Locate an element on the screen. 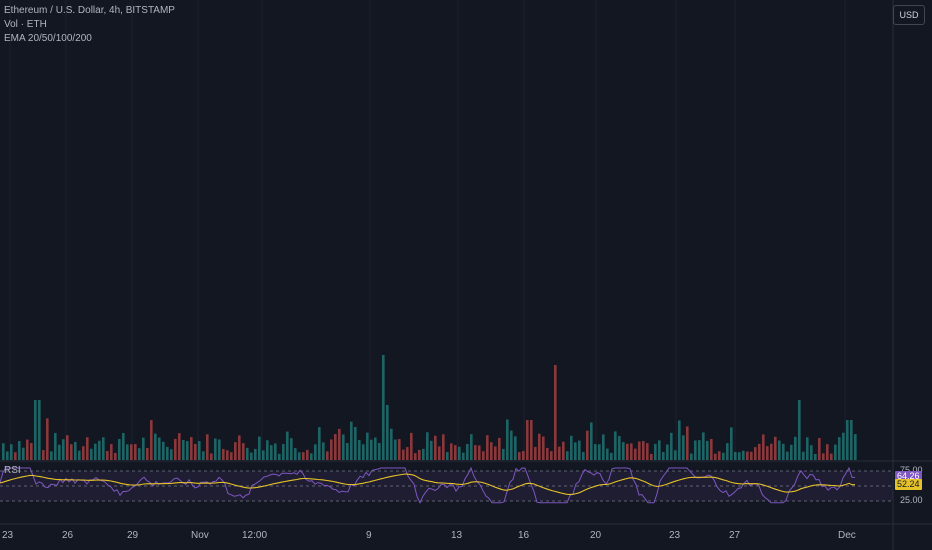 The width and height of the screenshot is (932, 550). currency-button: USD is located at coordinates (909, 15).